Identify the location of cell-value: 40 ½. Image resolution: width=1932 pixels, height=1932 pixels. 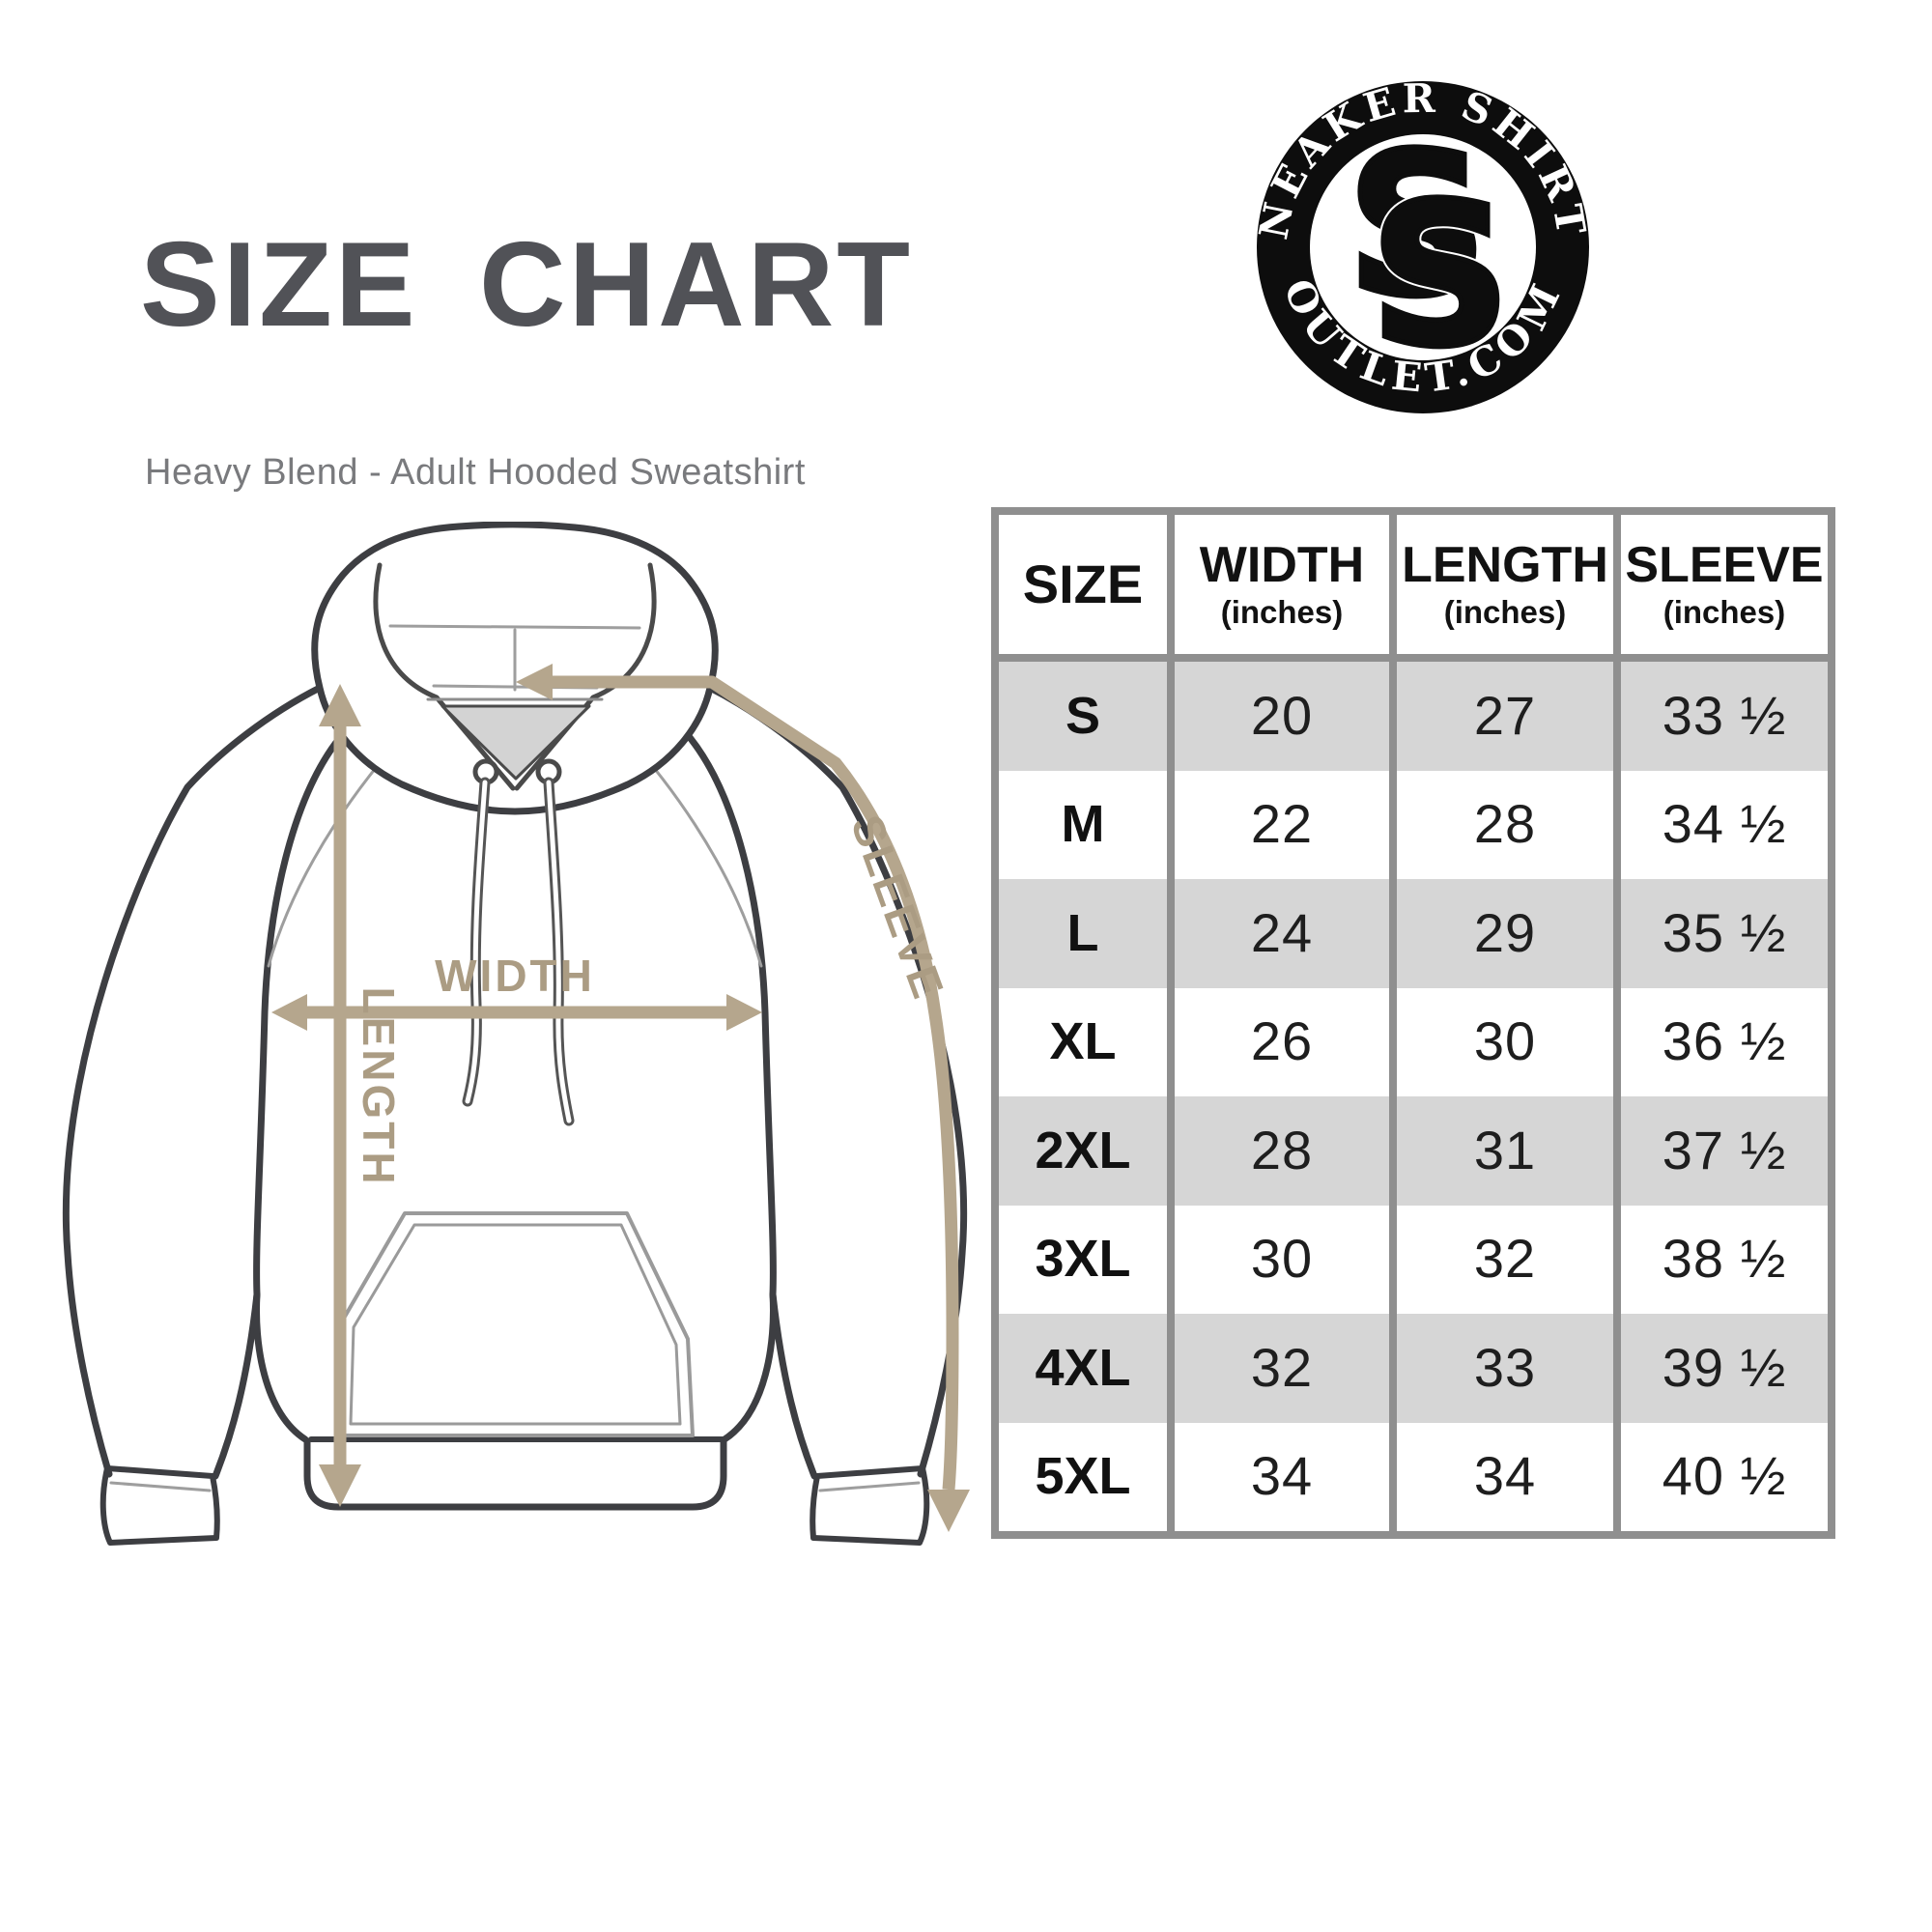
(1724, 1476).